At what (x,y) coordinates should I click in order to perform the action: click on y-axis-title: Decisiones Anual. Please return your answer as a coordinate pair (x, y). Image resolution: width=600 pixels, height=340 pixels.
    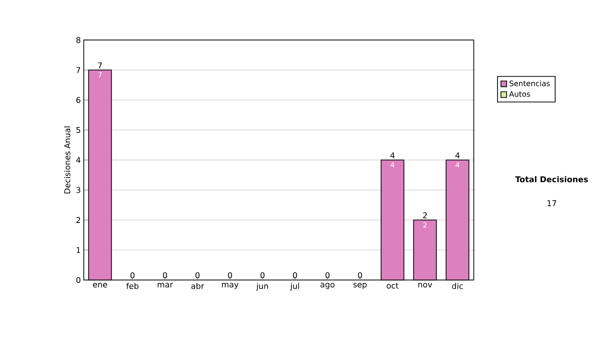
    Looking at the image, I should click on (67, 160).